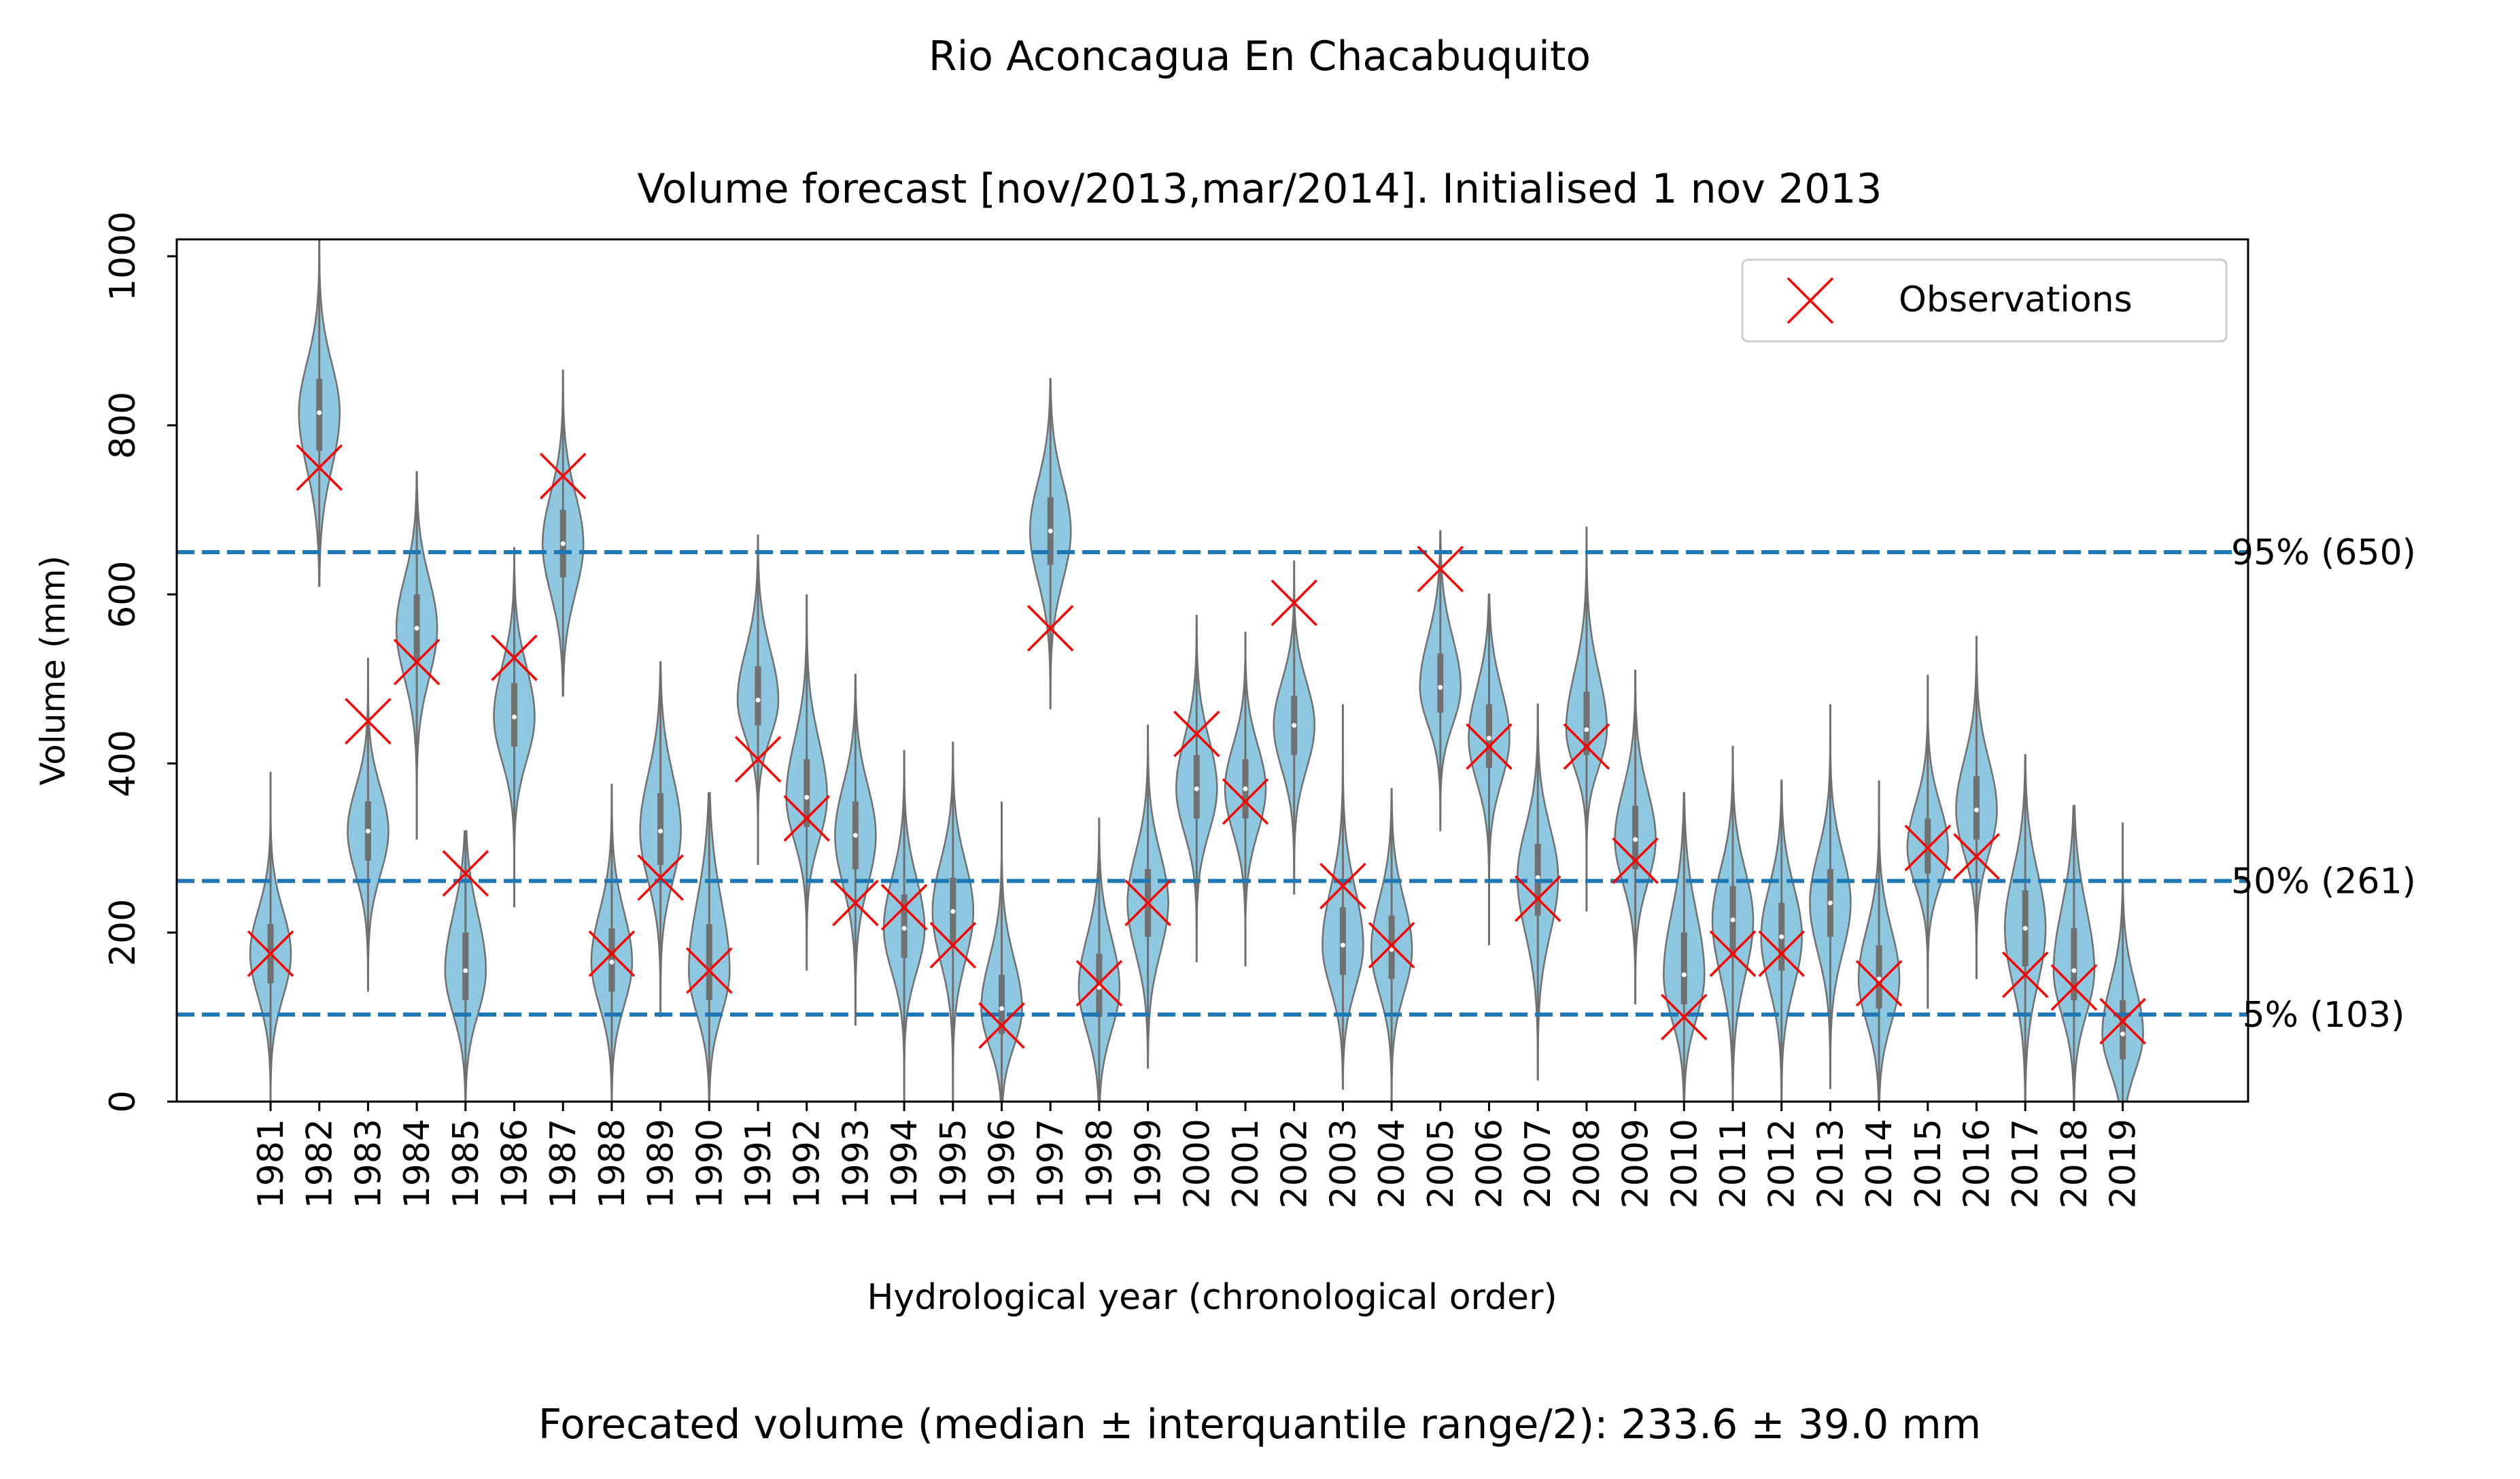  Describe the element at coordinates (1246, 1164) in the screenshot. I see `x-tick-label: 2001` at that location.